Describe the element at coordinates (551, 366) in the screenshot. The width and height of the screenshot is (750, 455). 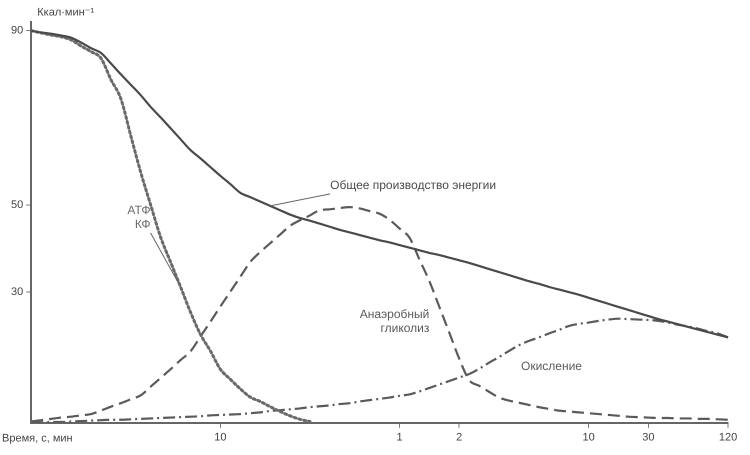
I see `series-label: Окисление` at that location.